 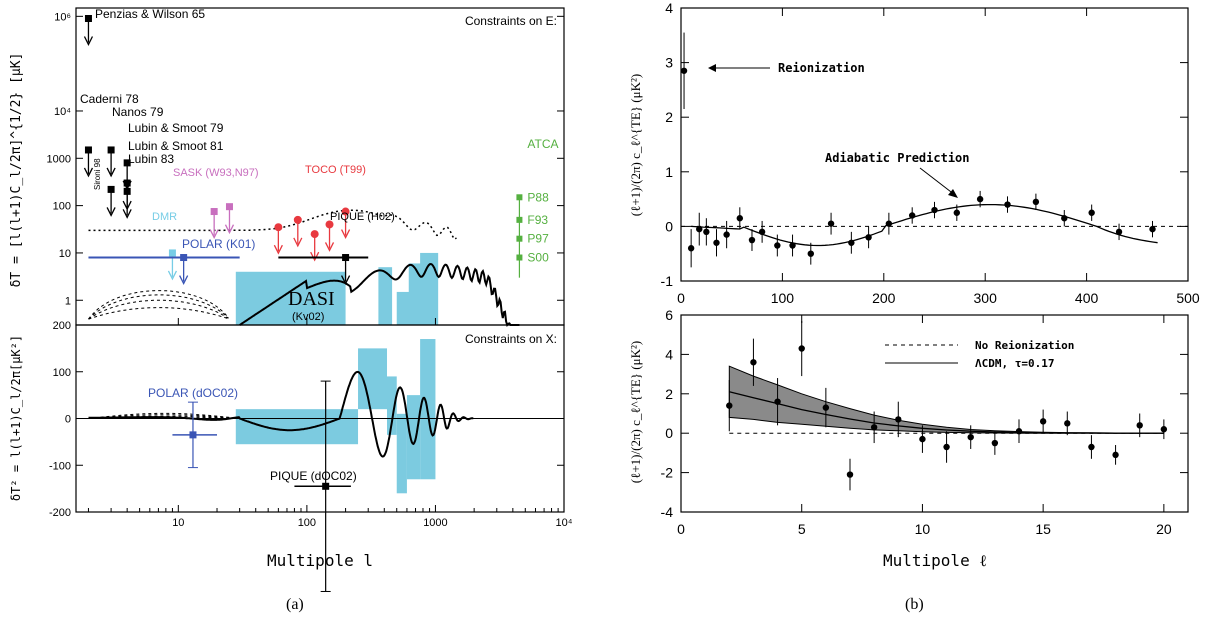 What do you see at coordinates (1043, 529) in the screenshot?
I see `b-bot-xtick-label-3: 15` at bounding box center [1043, 529].